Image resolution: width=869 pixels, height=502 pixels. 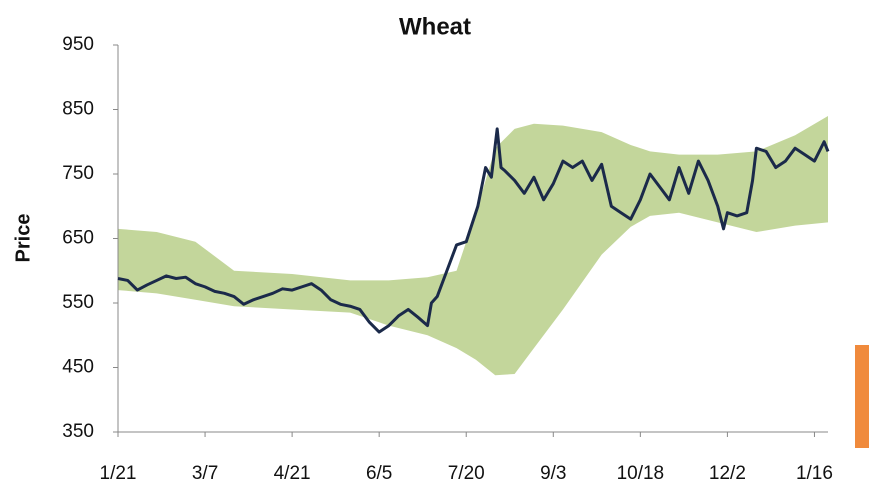 What do you see at coordinates (78, 367) in the screenshot?
I see `y-tick-label: 450` at bounding box center [78, 367].